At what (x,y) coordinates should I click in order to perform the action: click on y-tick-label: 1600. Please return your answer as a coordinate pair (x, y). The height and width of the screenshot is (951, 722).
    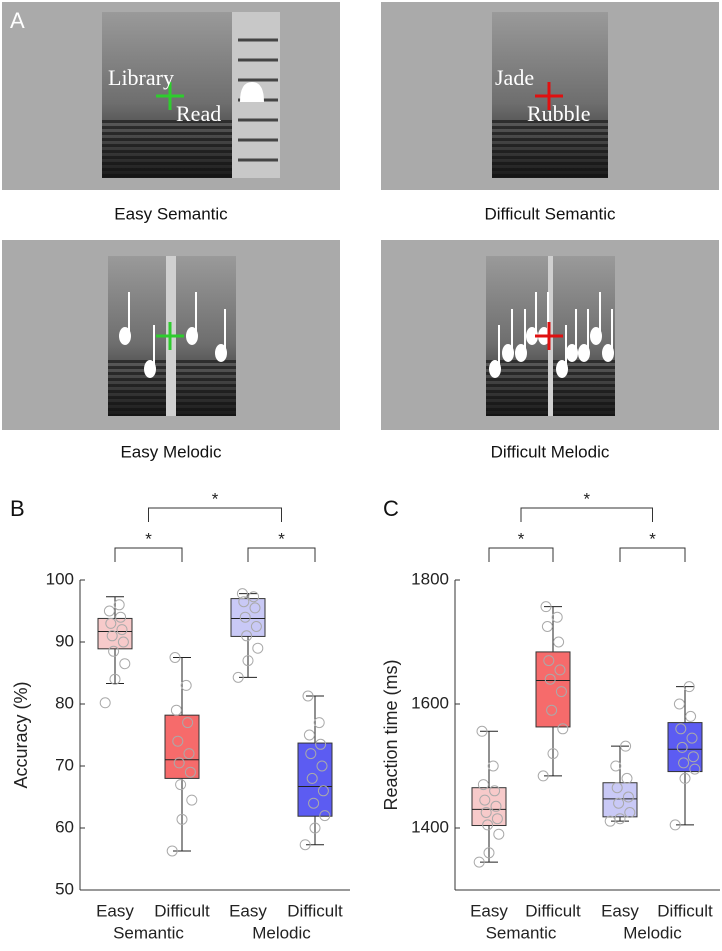
    Looking at the image, I should click on (430, 702).